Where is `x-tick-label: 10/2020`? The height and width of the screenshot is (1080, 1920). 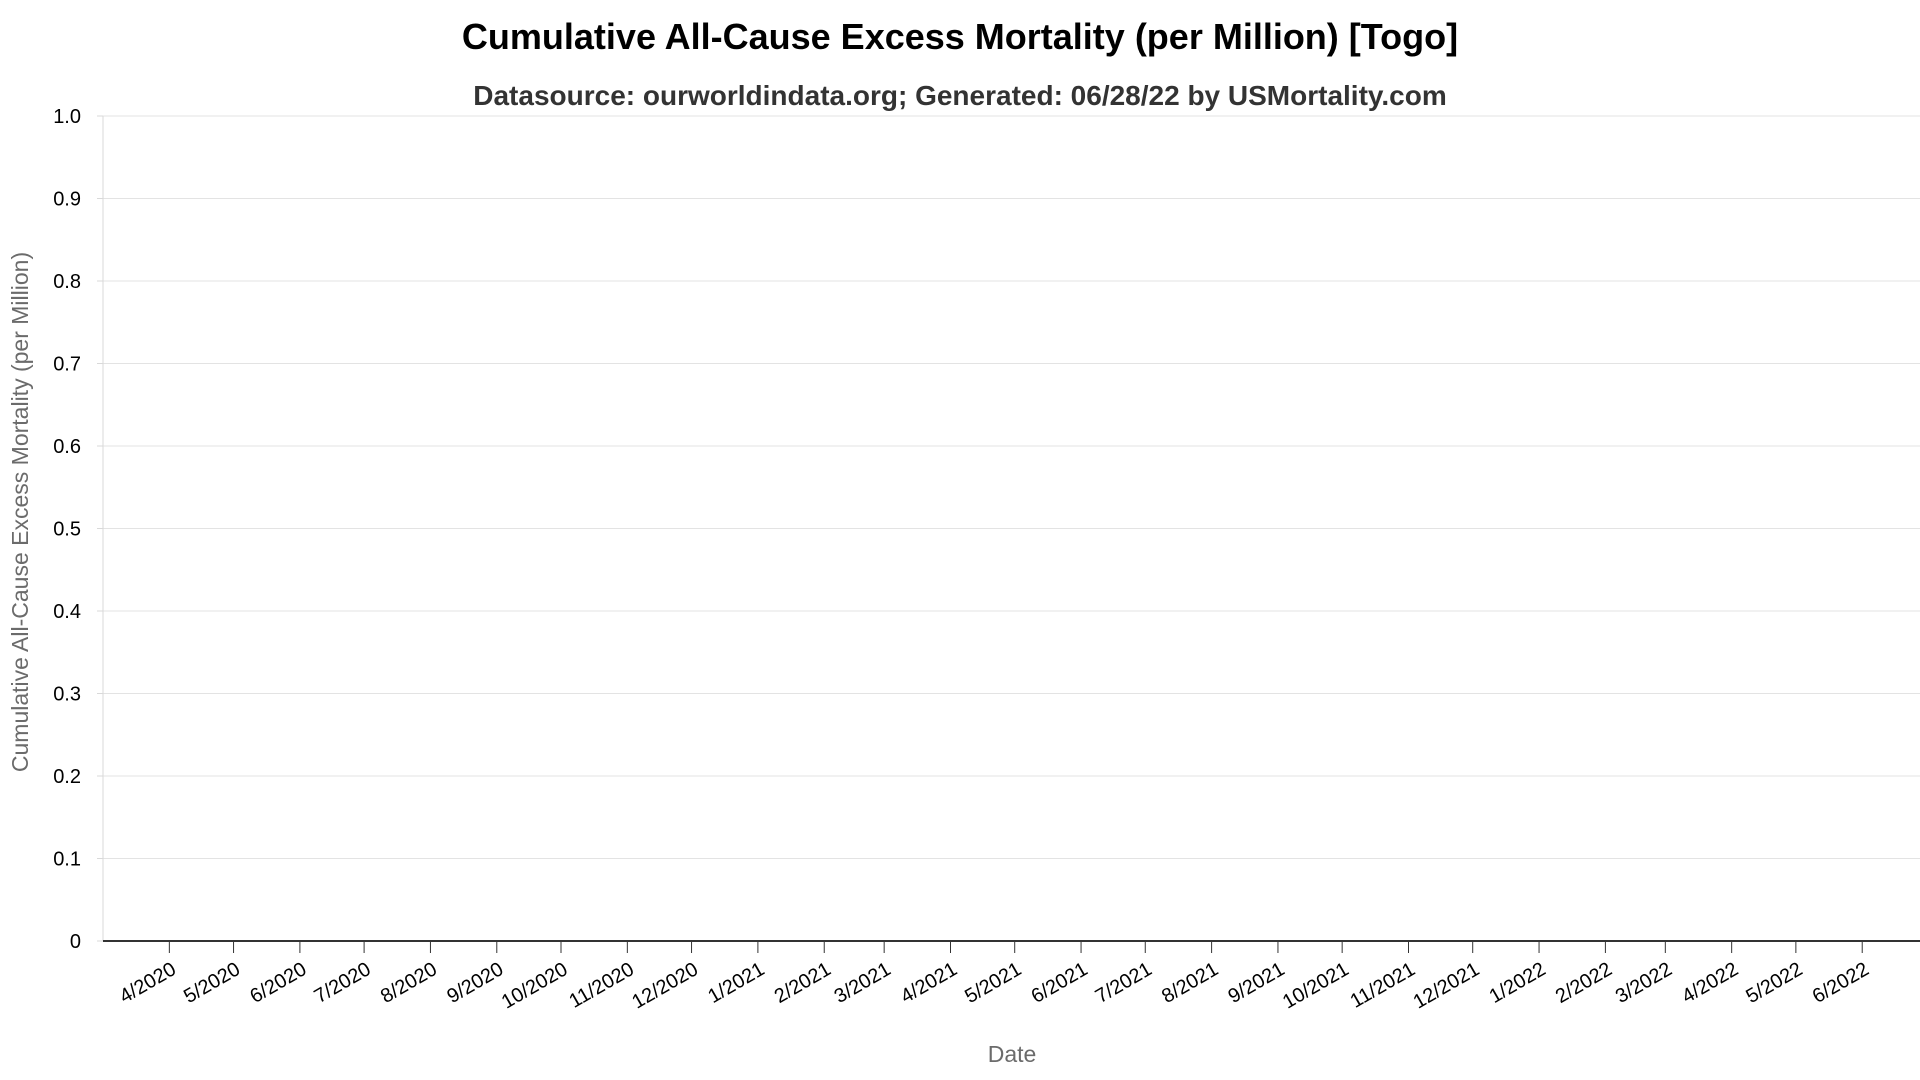
x-tick-label: 10/2020 is located at coordinates (535, 985).